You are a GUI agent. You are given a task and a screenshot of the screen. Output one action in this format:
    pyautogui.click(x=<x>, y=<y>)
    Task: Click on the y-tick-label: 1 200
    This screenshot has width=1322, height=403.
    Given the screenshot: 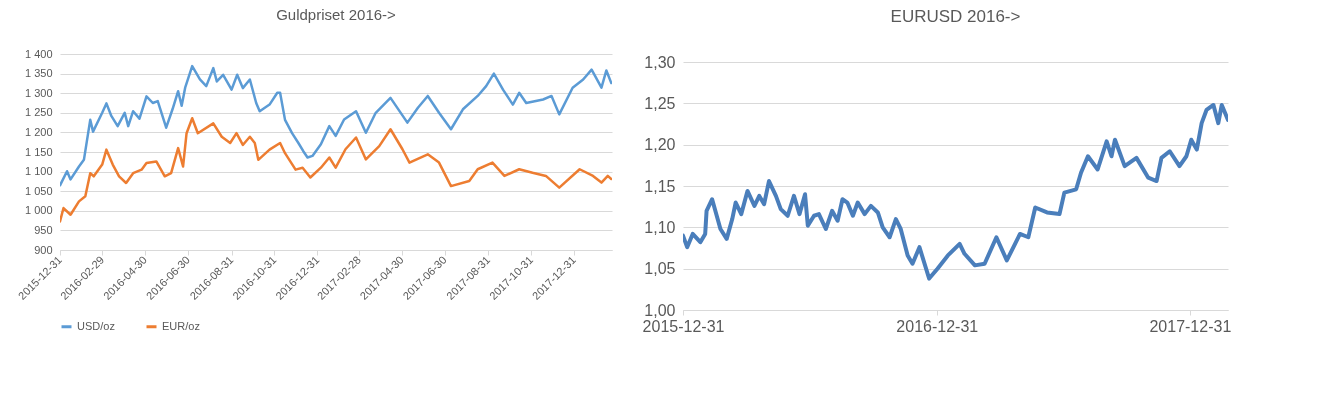 What is the action you would take?
    pyautogui.click(x=38, y=131)
    